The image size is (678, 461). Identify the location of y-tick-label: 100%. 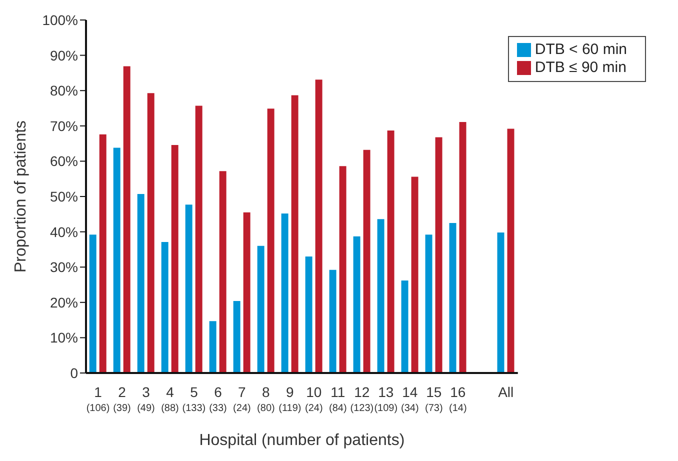
(60, 20).